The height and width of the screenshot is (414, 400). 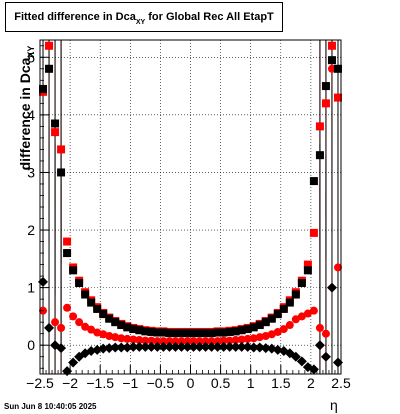 What do you see at coordinates (31, 172) in the screenshot?
I see `y-tick-label: 3` at bounding box center [31, 172].